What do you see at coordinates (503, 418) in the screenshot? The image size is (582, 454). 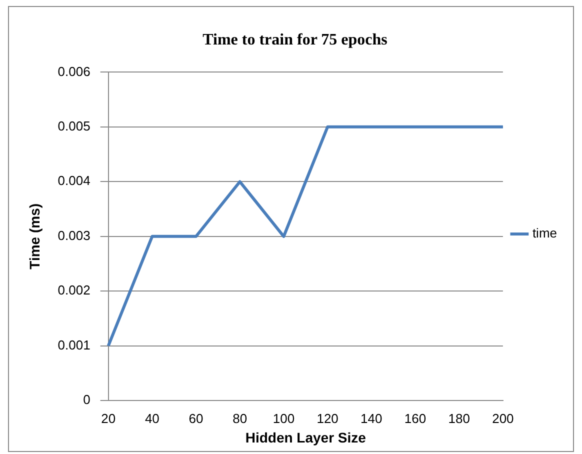 I see `x-tick-label: 200` at bounding box center [503, 418].